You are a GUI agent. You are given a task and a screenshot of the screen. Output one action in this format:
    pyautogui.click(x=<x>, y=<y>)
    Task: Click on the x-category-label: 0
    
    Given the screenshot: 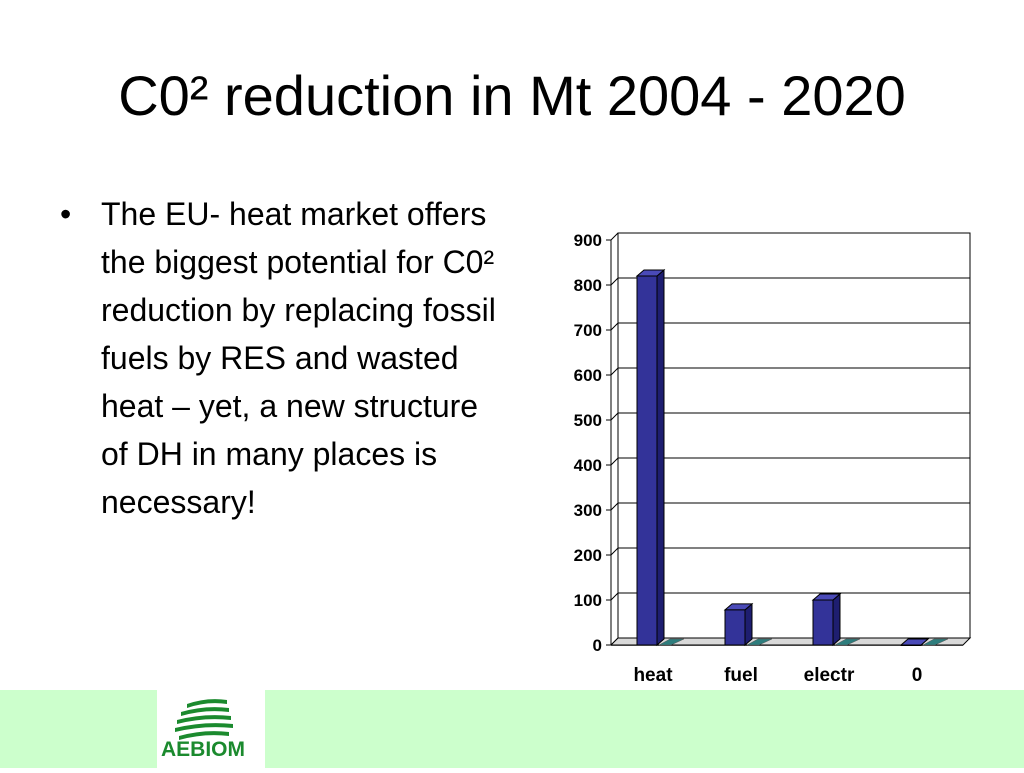 What is the action you would take?
    pyautogui.click(x=917, y=675)
    